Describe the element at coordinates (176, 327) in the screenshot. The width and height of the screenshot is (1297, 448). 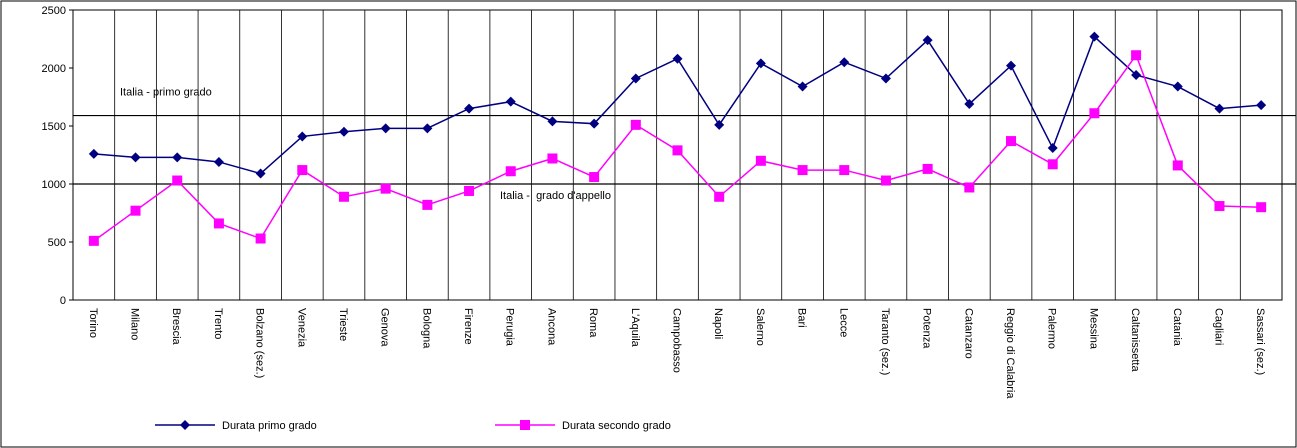
I see `x-tick-label: Brescia` at that location.